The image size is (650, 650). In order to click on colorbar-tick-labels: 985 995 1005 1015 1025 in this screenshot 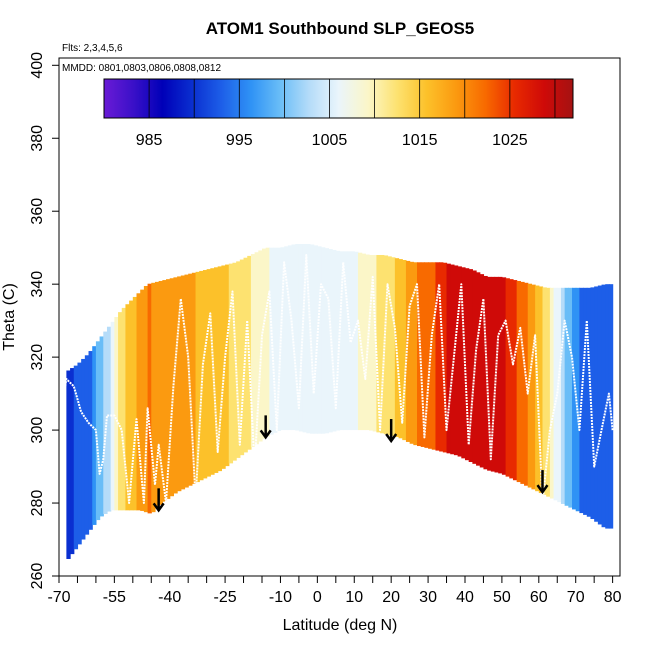, I will do `click(332, 140)`.